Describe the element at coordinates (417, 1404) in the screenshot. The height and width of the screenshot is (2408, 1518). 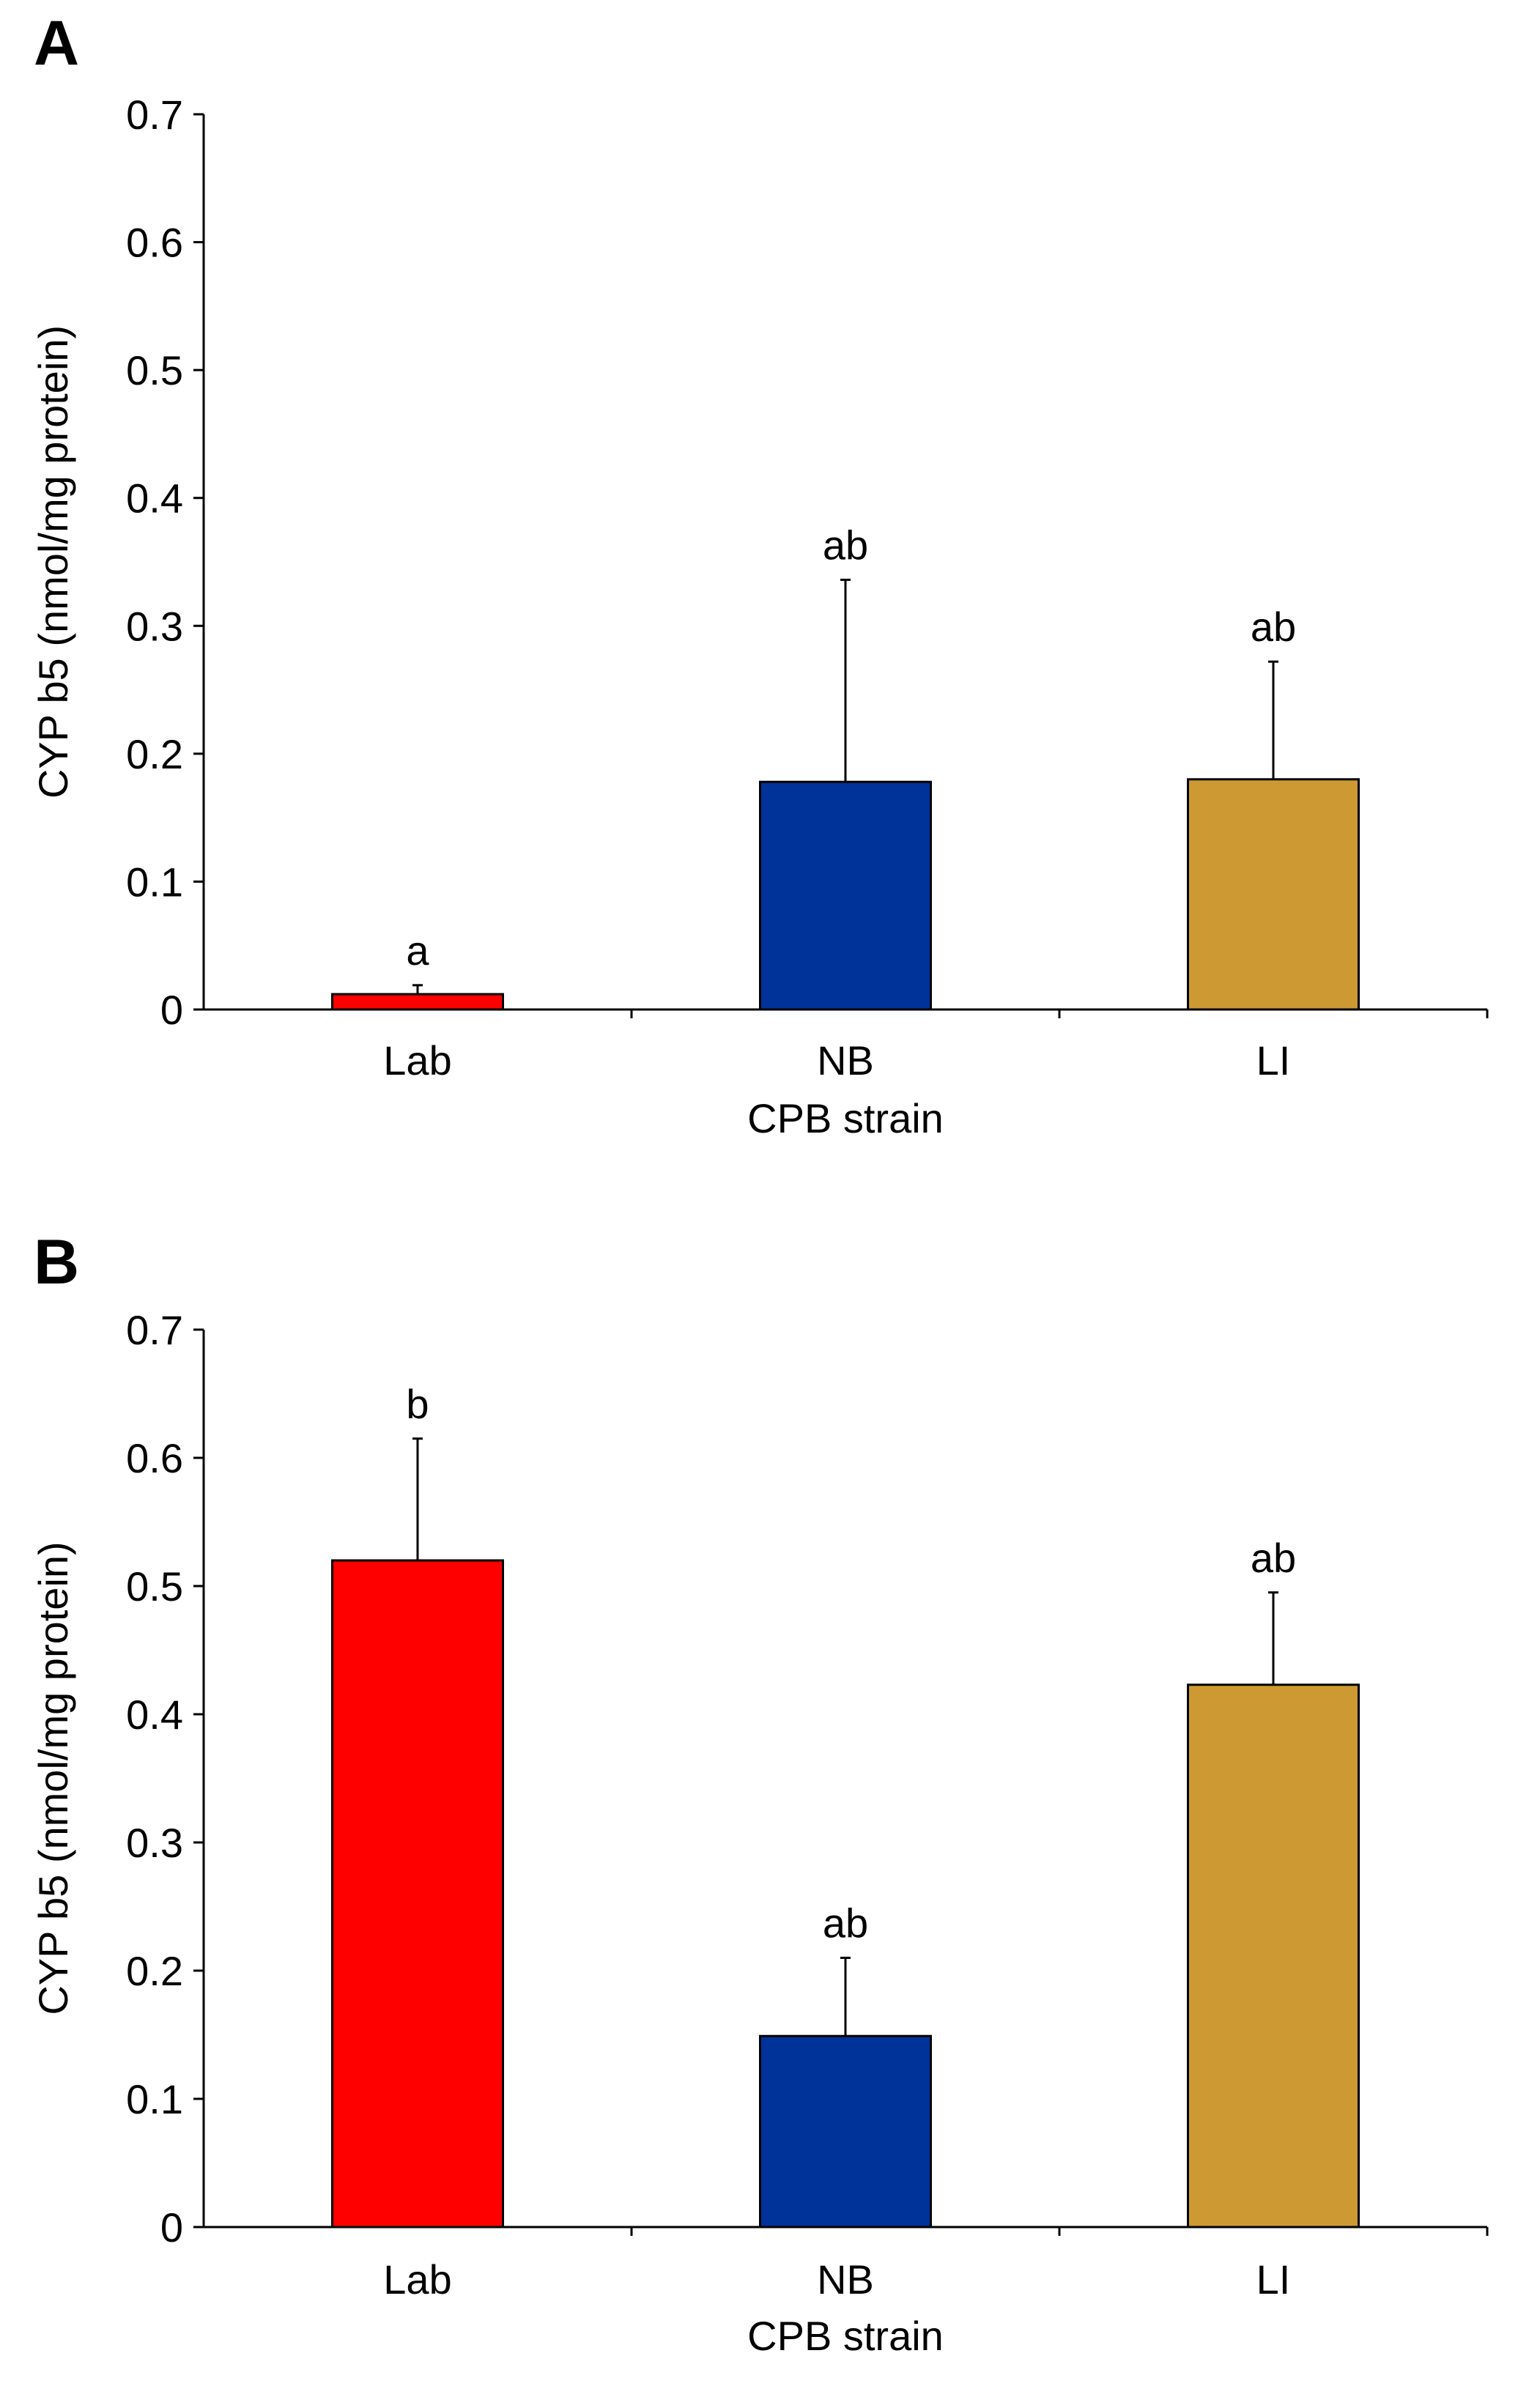
I see `significance-label-lab: b` at that location.